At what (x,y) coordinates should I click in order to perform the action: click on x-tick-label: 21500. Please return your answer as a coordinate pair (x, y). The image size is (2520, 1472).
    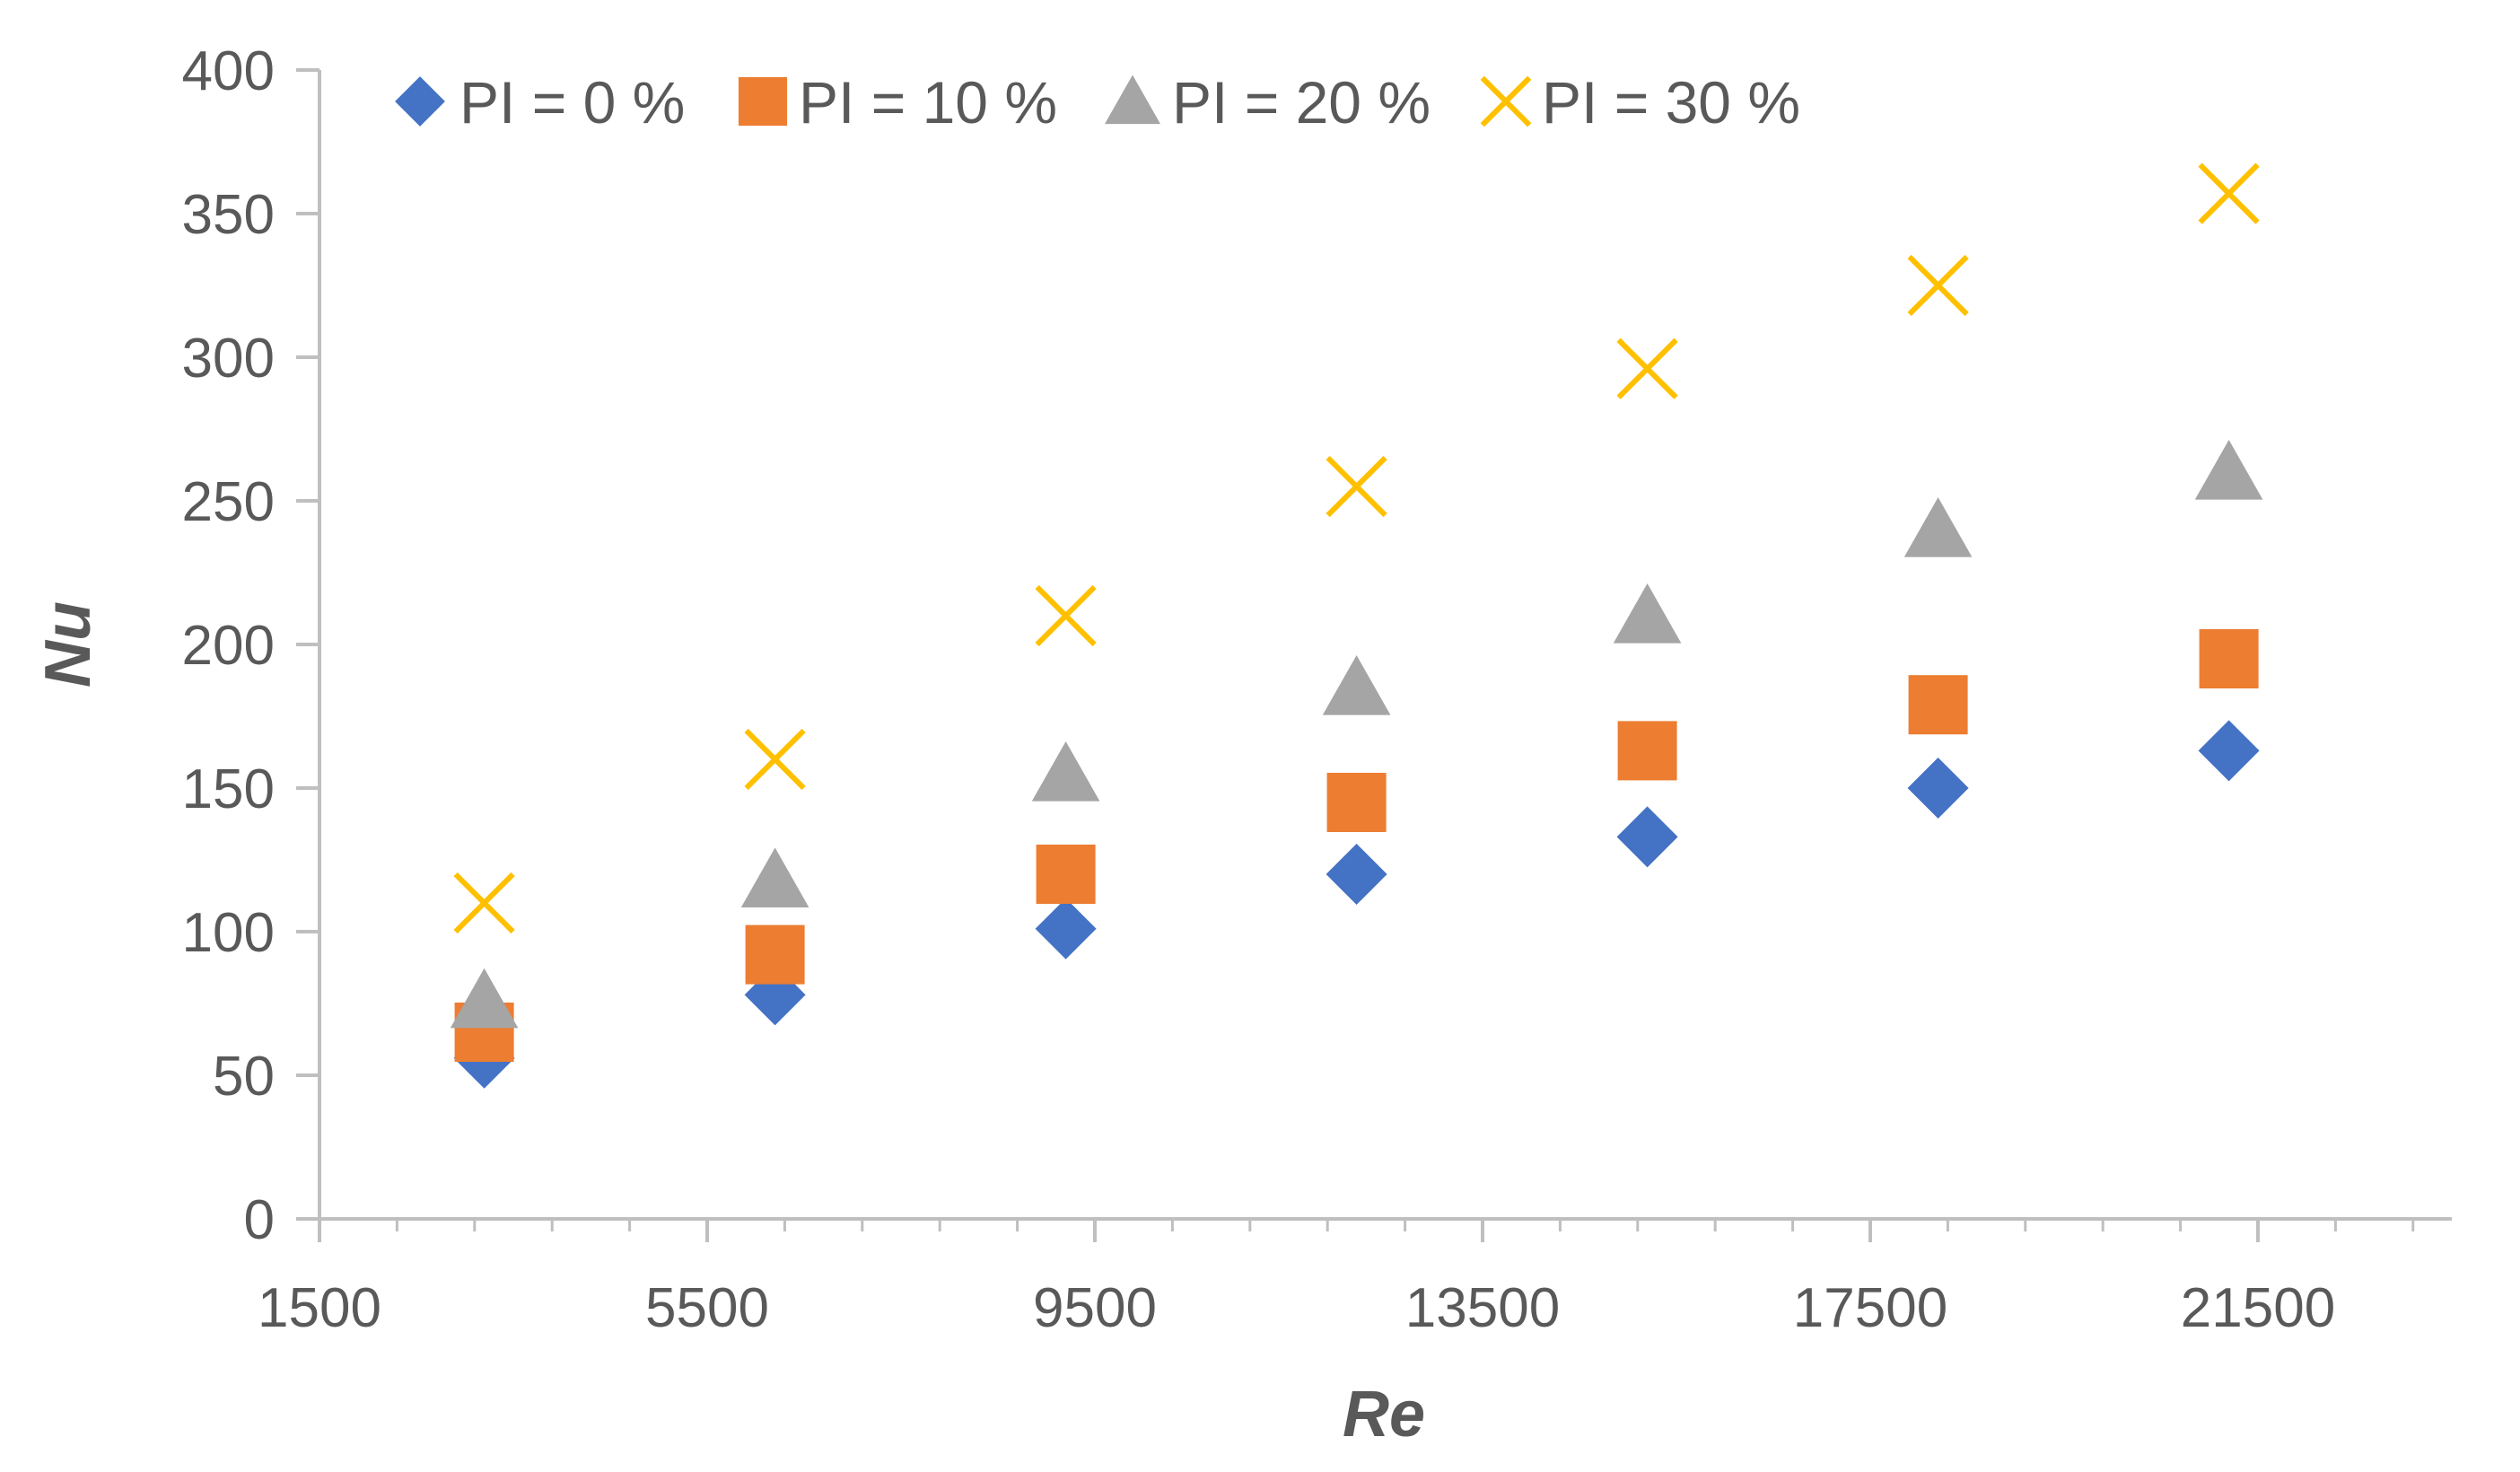
    Looking at the image, I should click on (2258, 1308).